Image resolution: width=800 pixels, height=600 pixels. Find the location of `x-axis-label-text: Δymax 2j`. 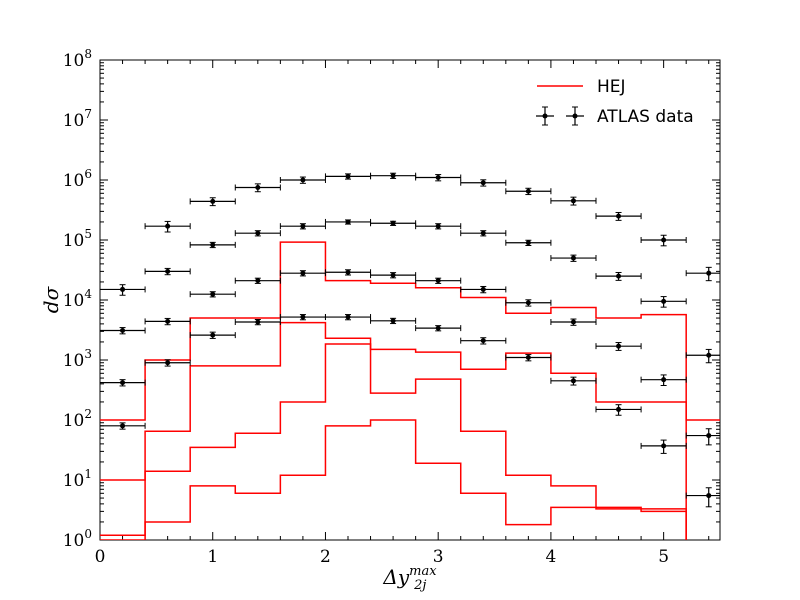

x-axis-label-text: Δymax 2j is located at coordinates (409, 578).